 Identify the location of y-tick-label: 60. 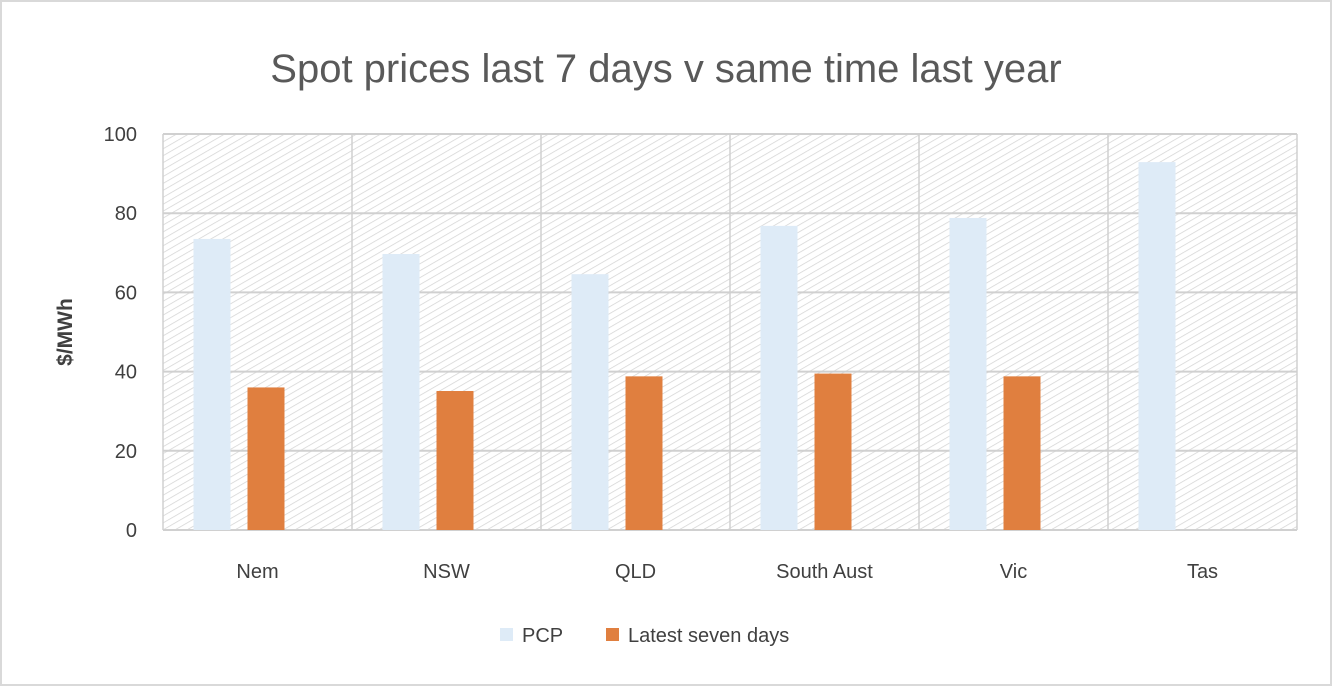
(126, 293).